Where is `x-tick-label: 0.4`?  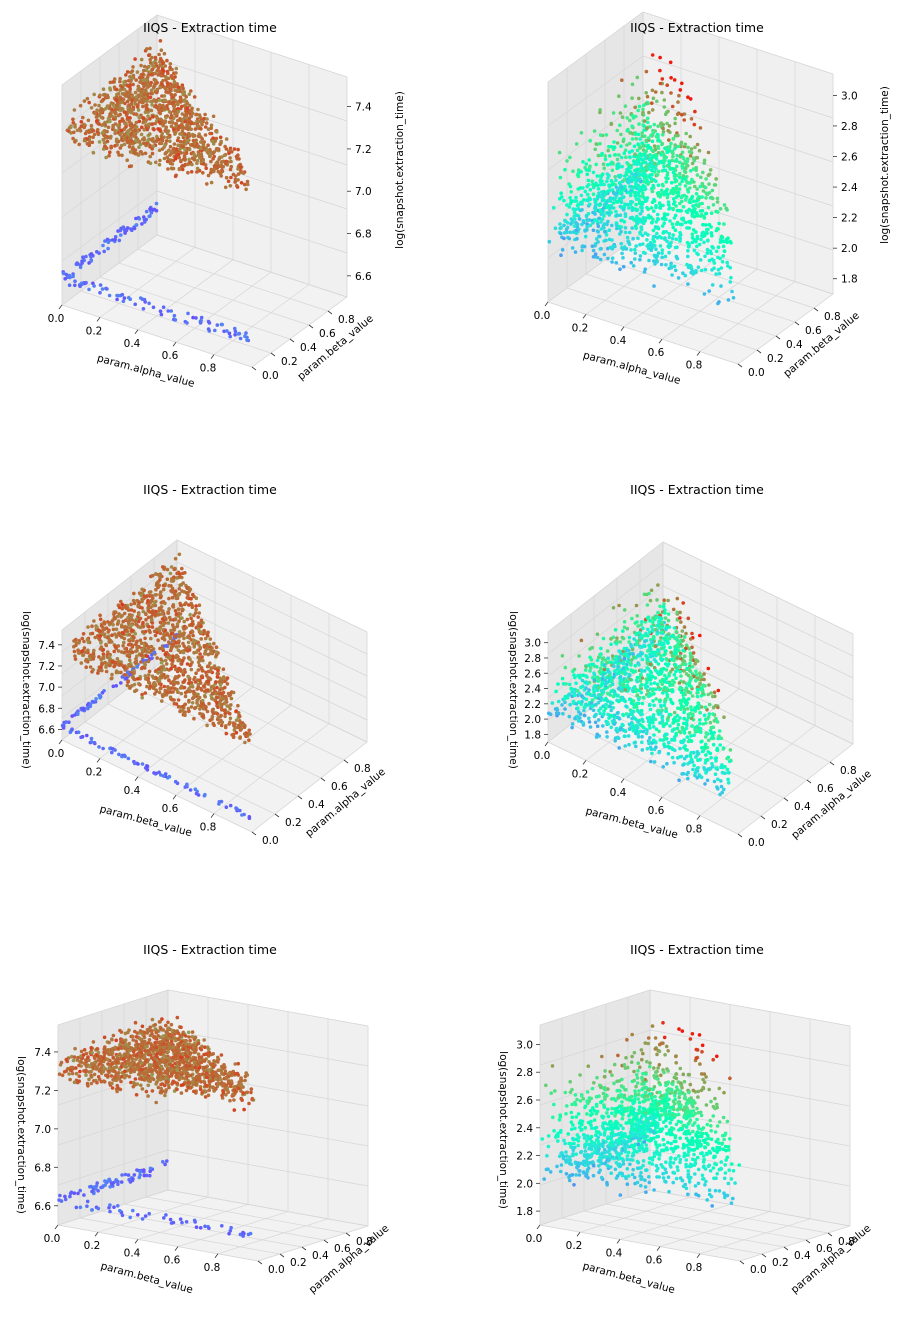
x-tick-label: 0.4 is located at coordinates (132, 344).